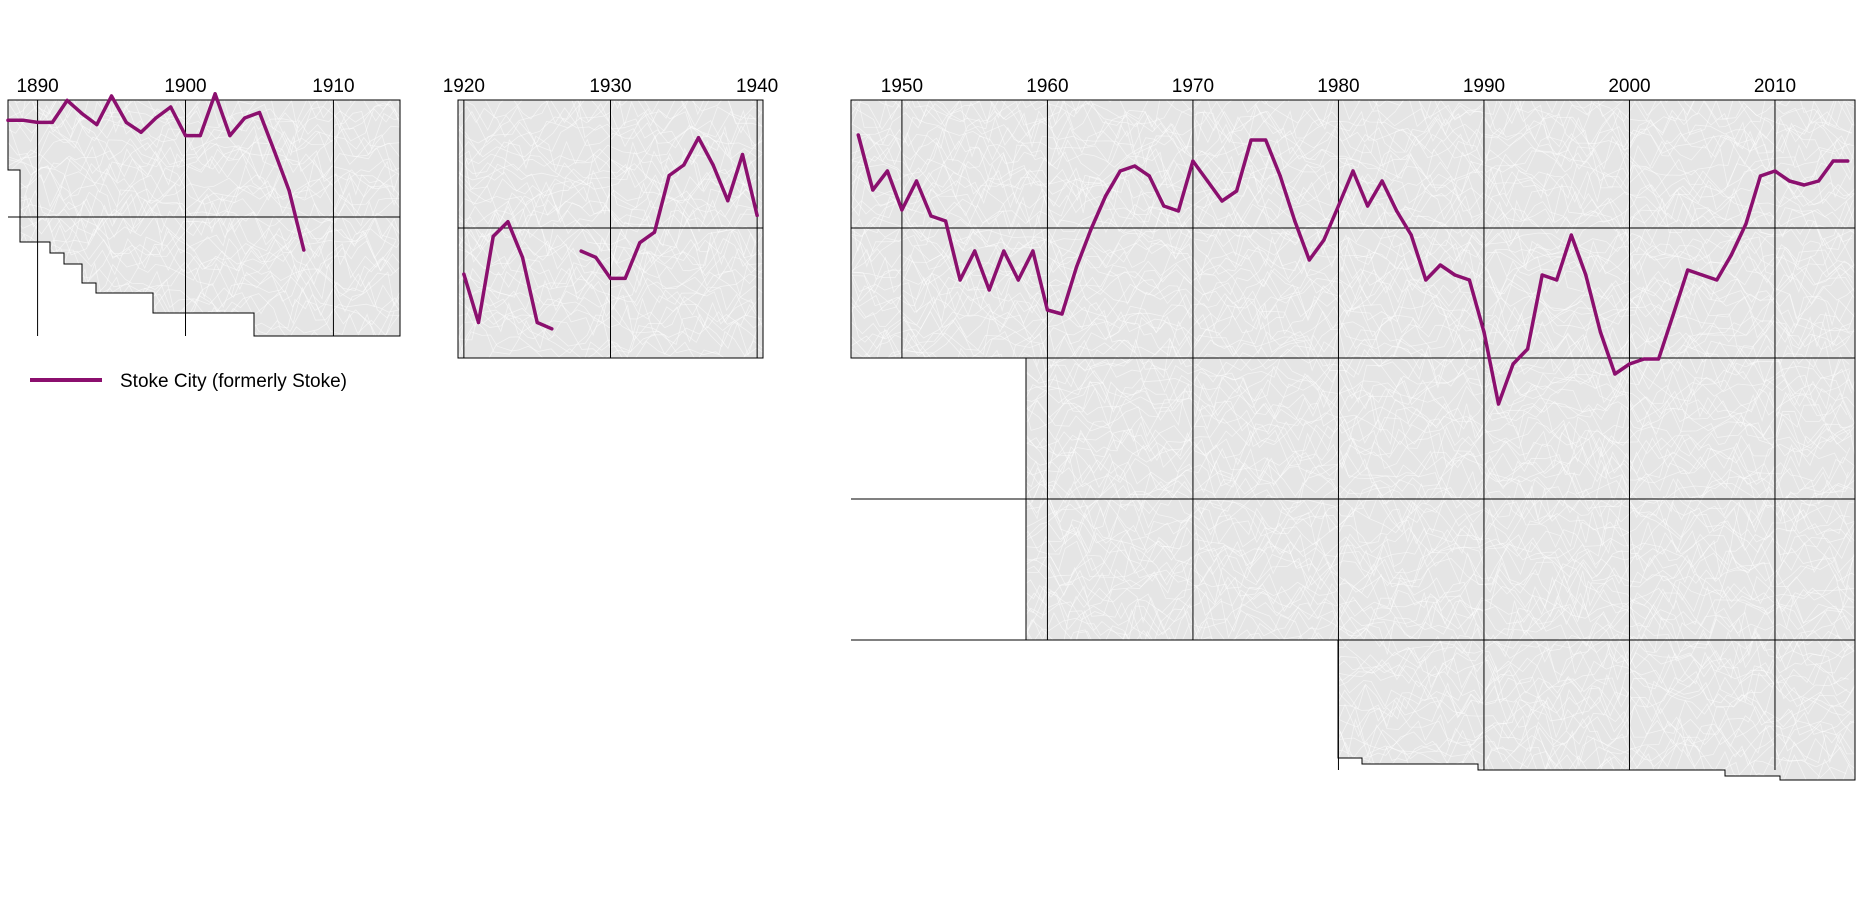 The width and height of the screenshot is (1864, 901). What do you see at coordinates (1629, 86) in the screenshot?
I see `x-tick-label: 2000` at bounding box center [1629, 86].